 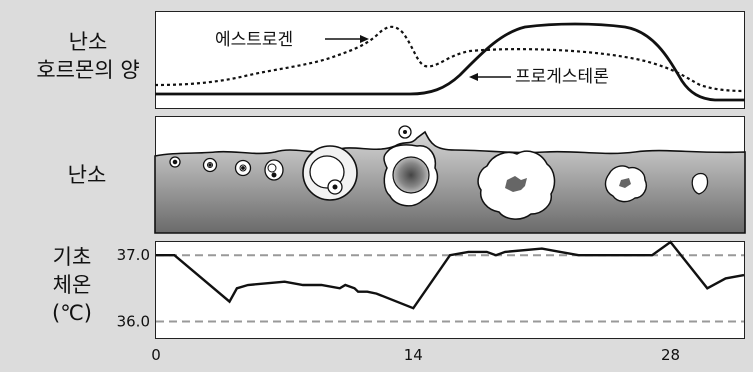 I want to click on mature-follicle, so click(x=330, y=173).